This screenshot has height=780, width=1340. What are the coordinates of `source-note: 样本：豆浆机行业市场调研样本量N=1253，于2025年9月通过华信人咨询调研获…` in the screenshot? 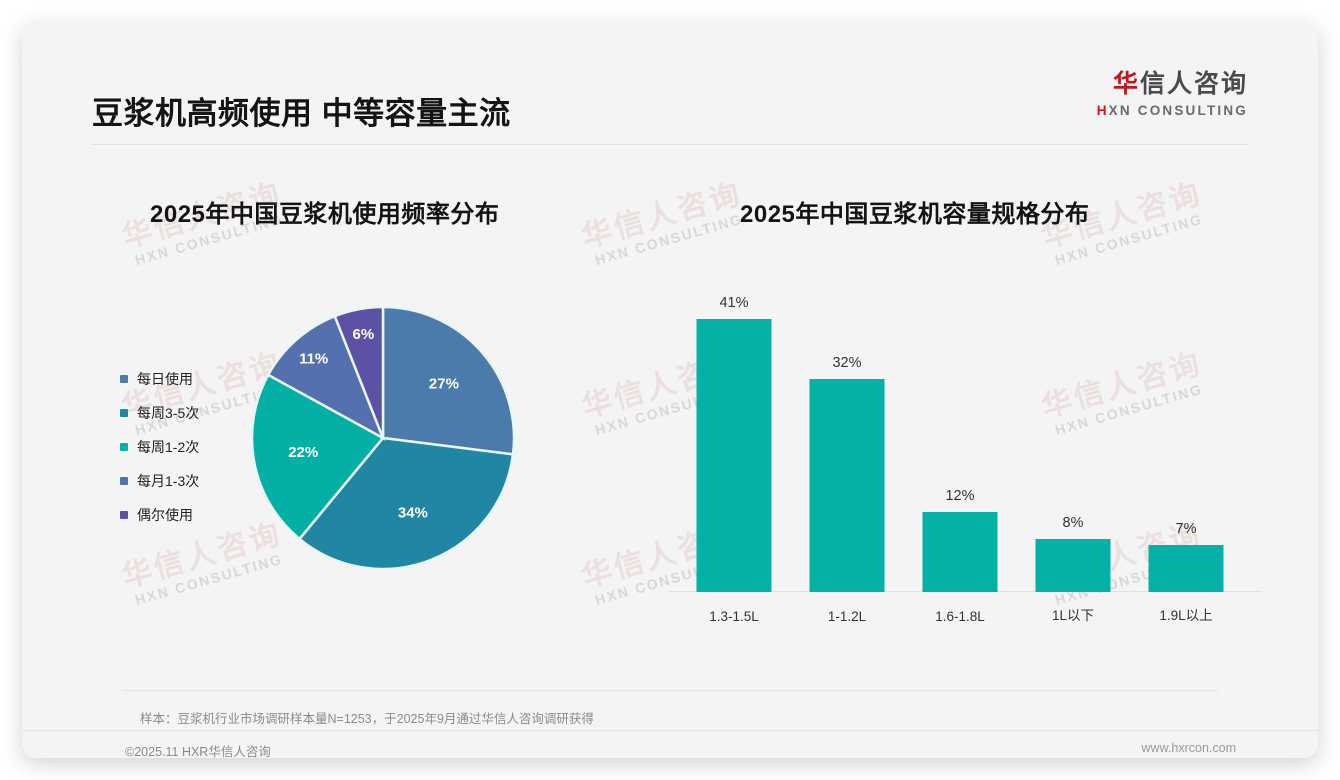 It's located at (367, 719).